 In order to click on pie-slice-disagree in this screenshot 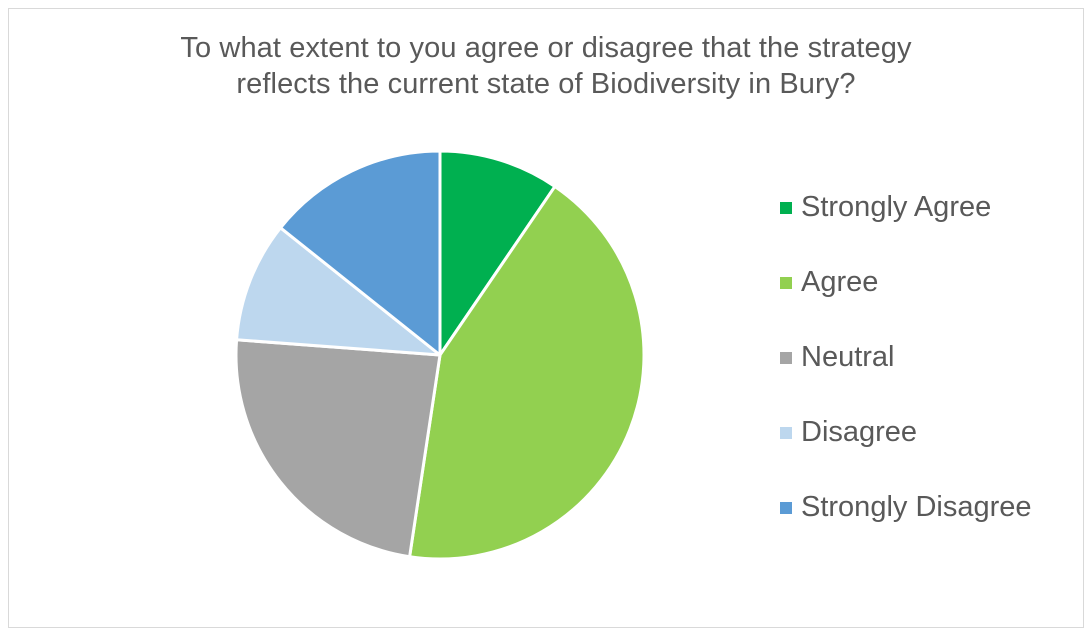, I will do `click(338, 291)`.